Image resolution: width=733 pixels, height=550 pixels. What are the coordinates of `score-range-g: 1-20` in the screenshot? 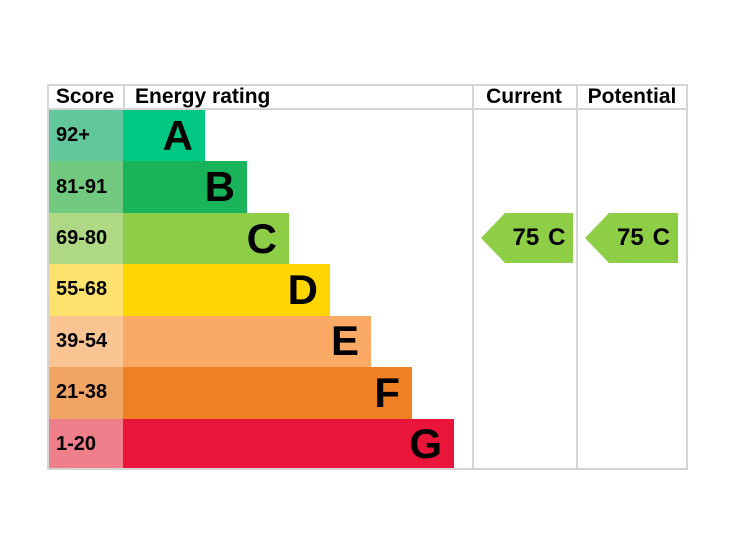 It's located at (85, 444).